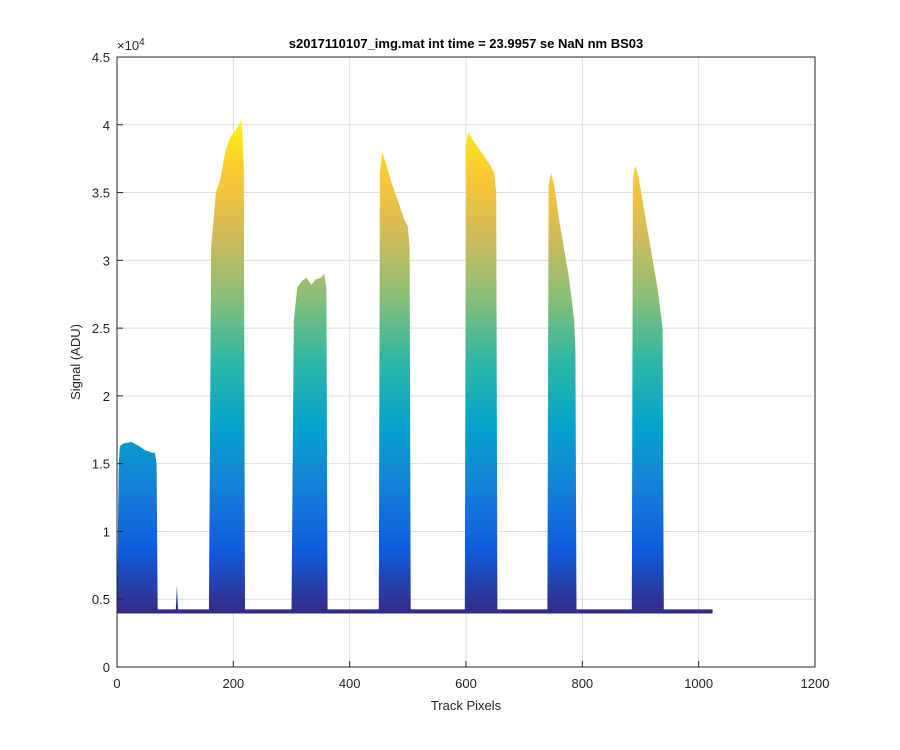  What do you see at coordinates (106, 667) in the screenshot?
I see `y-tick-label: 0` at bounding box center [106, 667].